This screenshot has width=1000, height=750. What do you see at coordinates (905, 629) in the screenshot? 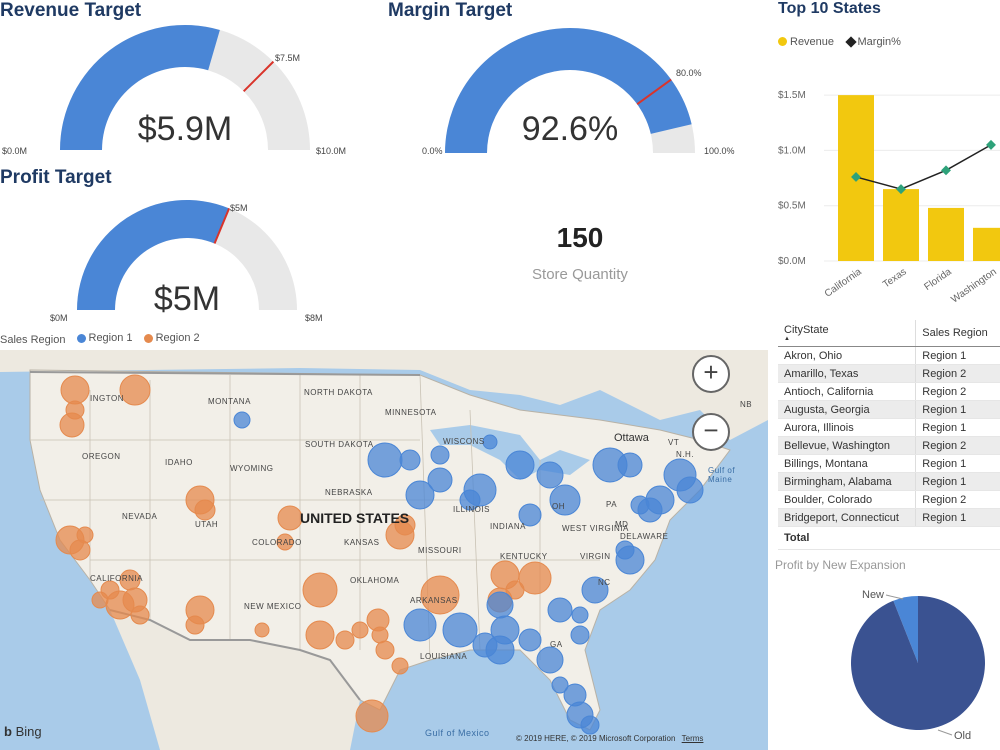
I see `pie-slice-new` at bounding box center [905, 629].